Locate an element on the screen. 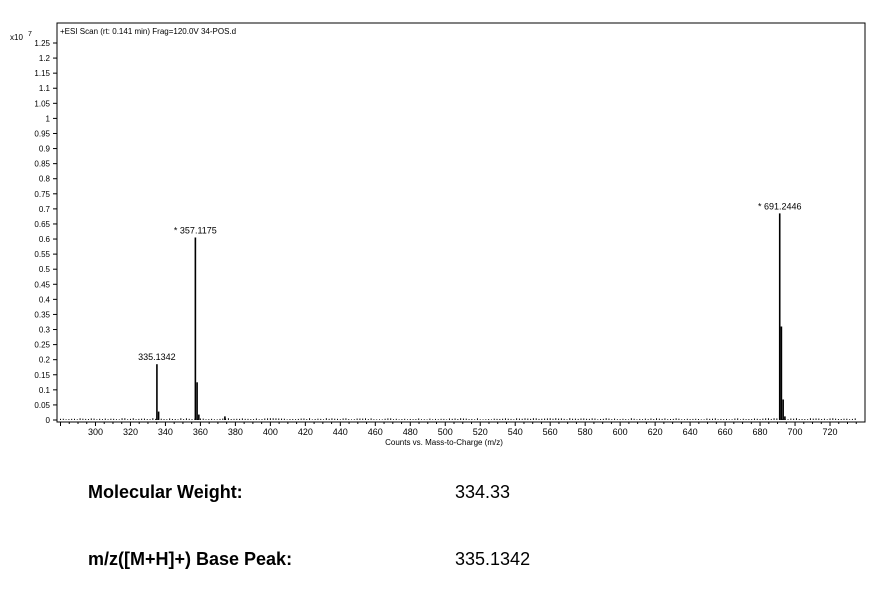 The width and height of the screenshot is (883, 591). x-tick-label: 340 is located at coordinates (165, 432).